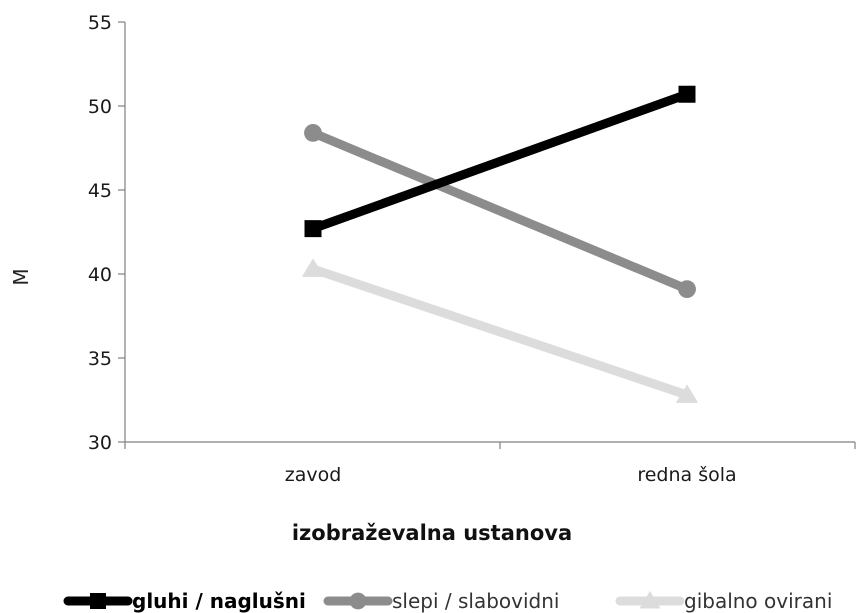 This screenshot has height=613, width=867. I want to click on x-tick-label: zavod, so click(313, 475).